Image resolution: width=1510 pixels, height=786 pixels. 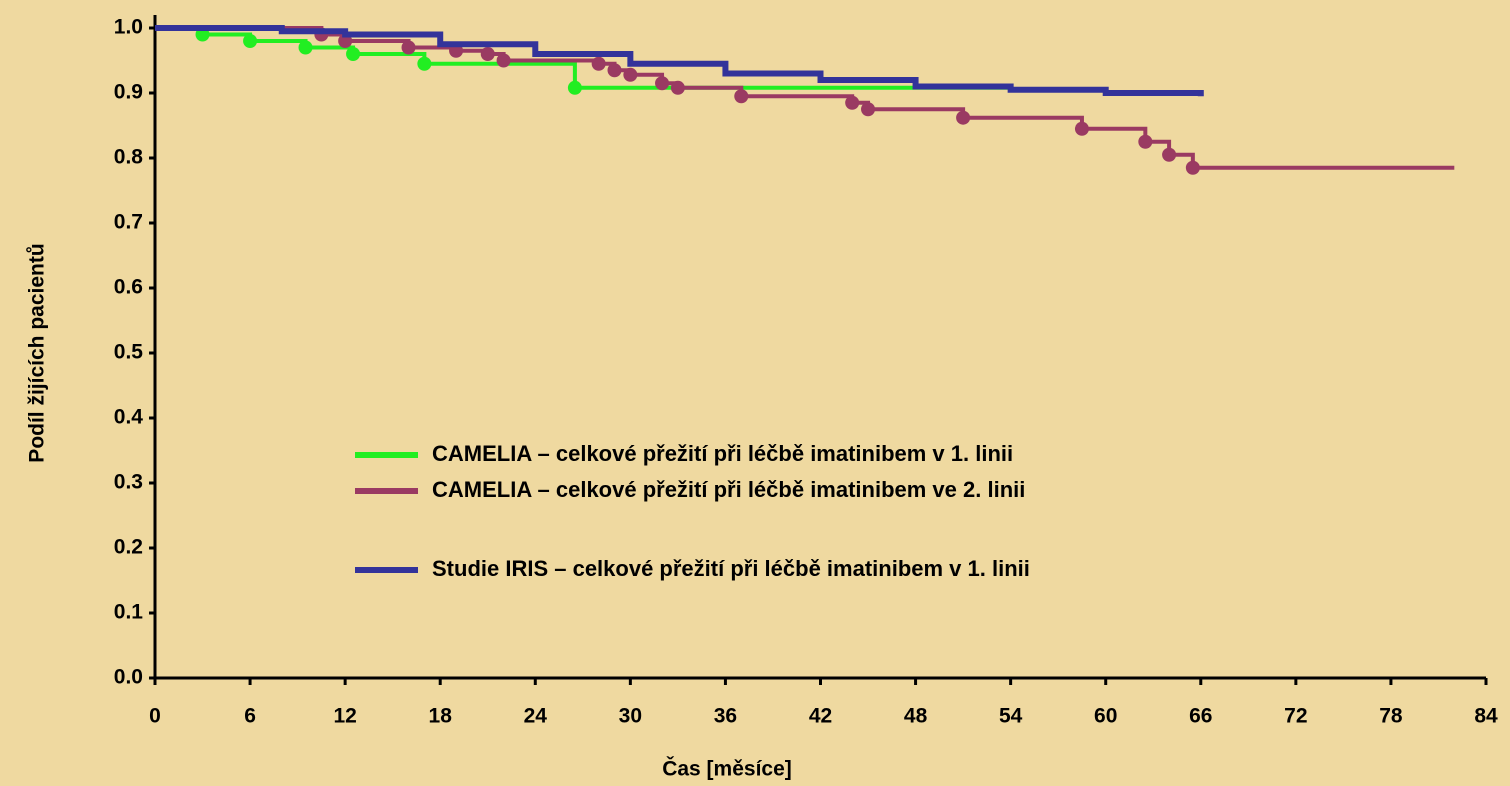 What do you see at coordinates (344, 716) in the screenshot?
I see `x-tick-label: 12` at bounding box center [344, 716].